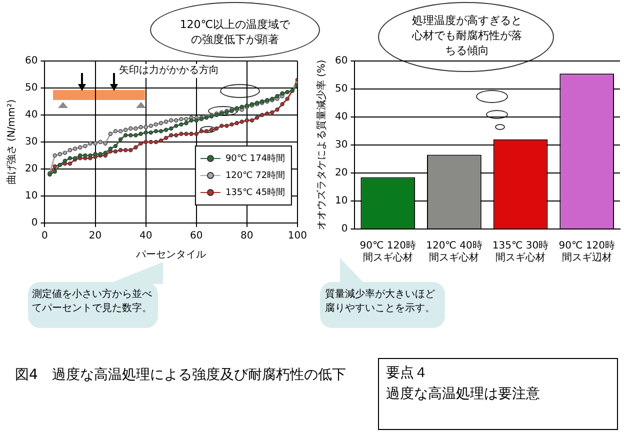  Describe the element at coordinates (407, 373) in the screenshot. I see `text: 要点４` at that location.